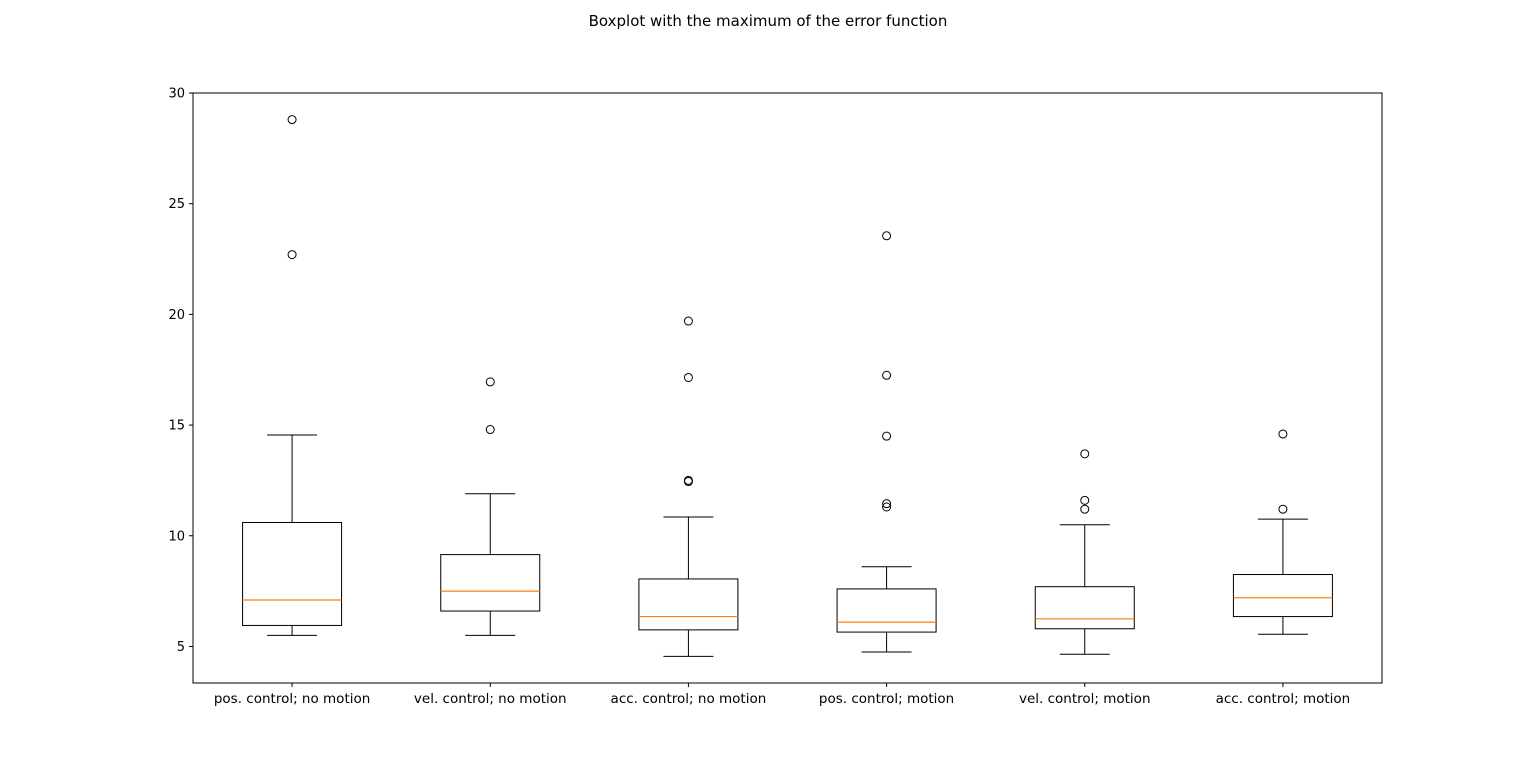 Image resolution: width=1536 pixels, height=767 pixels. What do you see at coordinates (292, 411) in the screenshot?
I see `box-group: pos. control; no motion` at bounding box center [292, 411].